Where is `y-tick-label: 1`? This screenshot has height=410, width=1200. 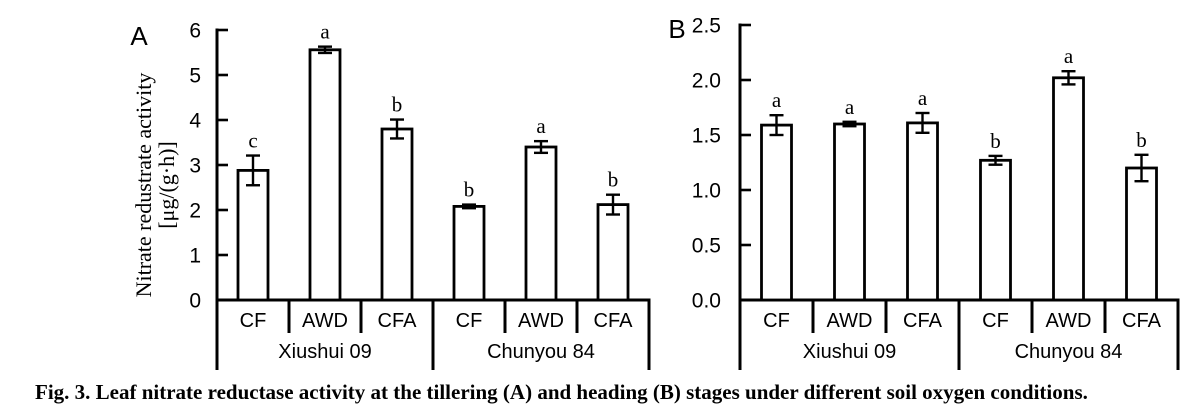
y-tick-label: 1 is located at coordinates (195, 256).